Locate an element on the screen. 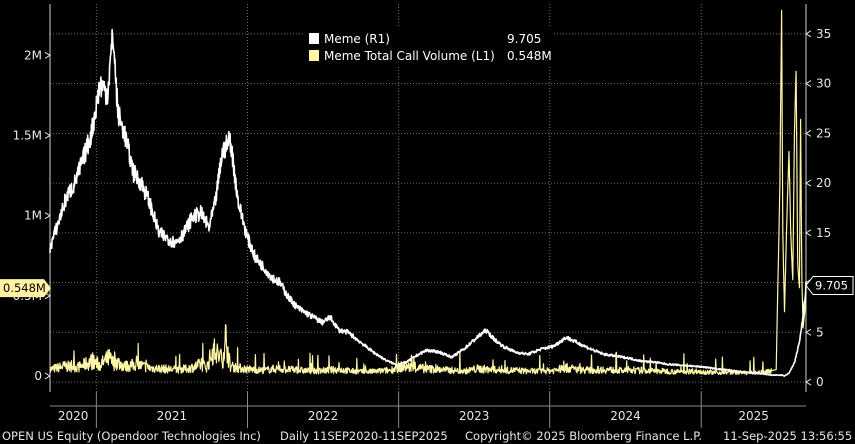 The image size is (855, 444). right-last-value-label: 9.705 is located at coordinates (831, 285).